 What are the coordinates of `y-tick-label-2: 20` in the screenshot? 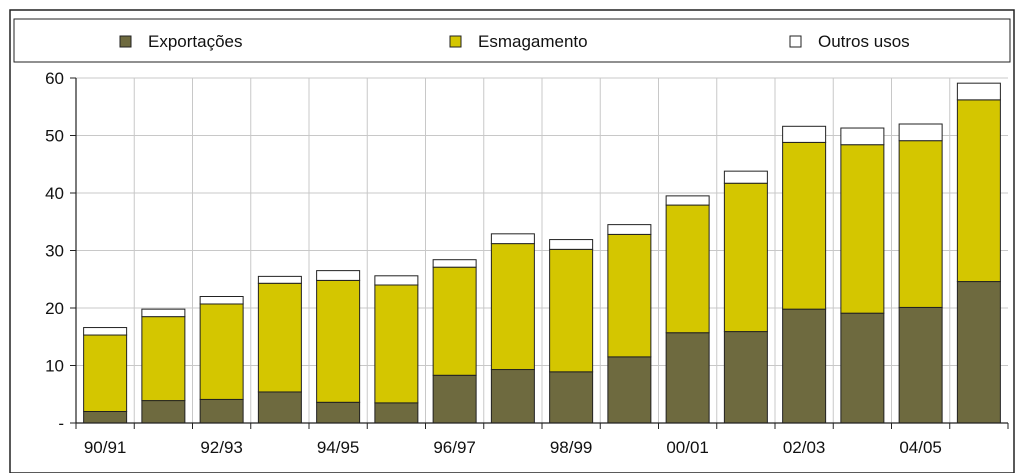 It's located at (54, 308).